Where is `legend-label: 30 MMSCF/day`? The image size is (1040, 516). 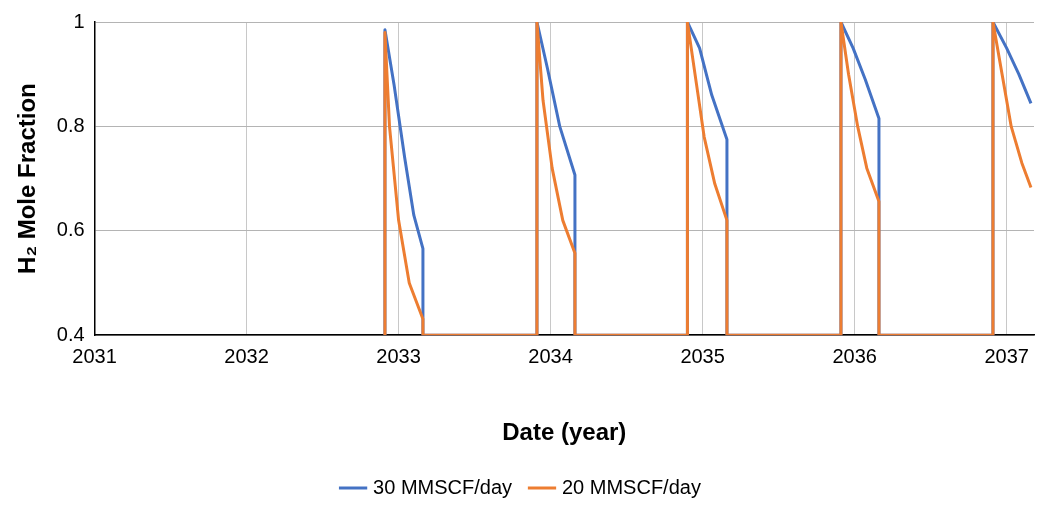
legend-label: 30 MMSCF/day is located at coordinates (443, 486).